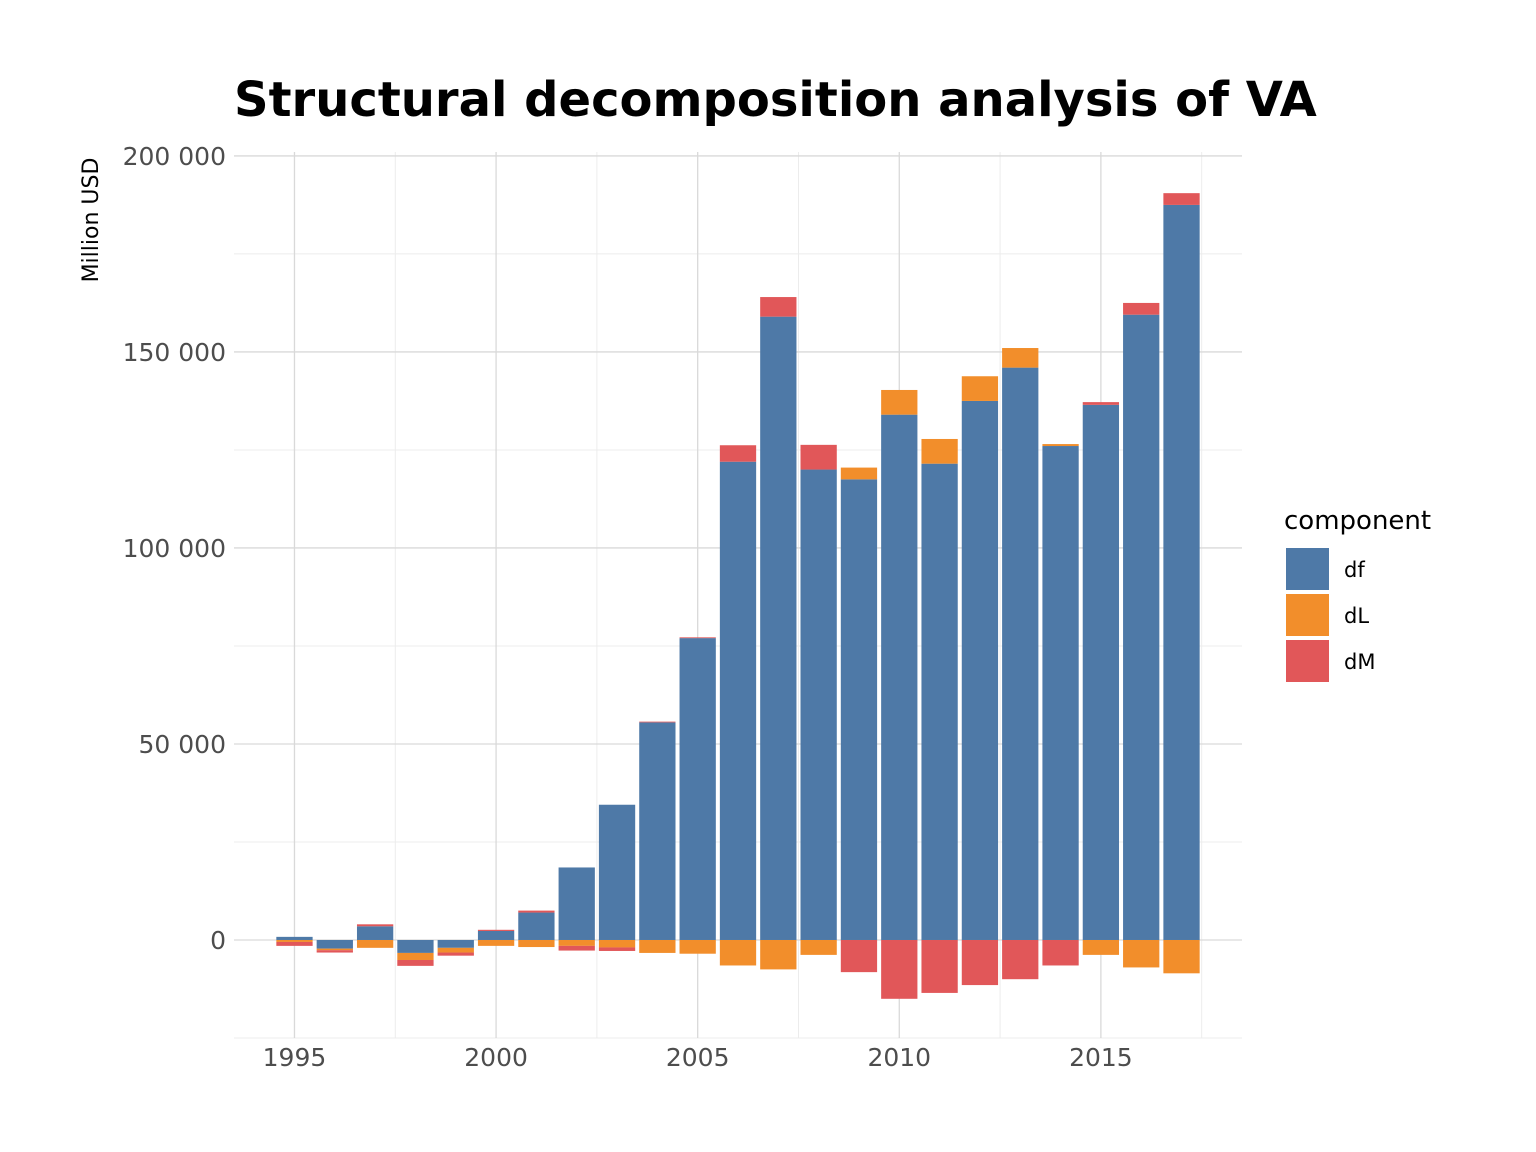 This screenshot has height=1152, width=1536. What do you see at coordinates (698, 1057) in the screenshot?
I see `x-tick-label: 2005` at bounding box center [698, 1057].